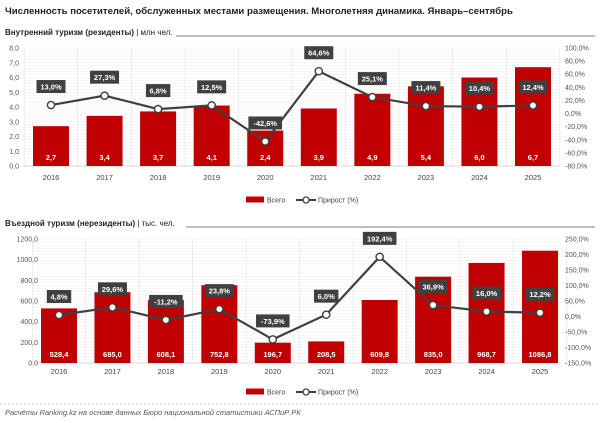 This screenshot has width=600, height=423. I want to click on chart1-growth-label: 10,4%, so click(480, 88).